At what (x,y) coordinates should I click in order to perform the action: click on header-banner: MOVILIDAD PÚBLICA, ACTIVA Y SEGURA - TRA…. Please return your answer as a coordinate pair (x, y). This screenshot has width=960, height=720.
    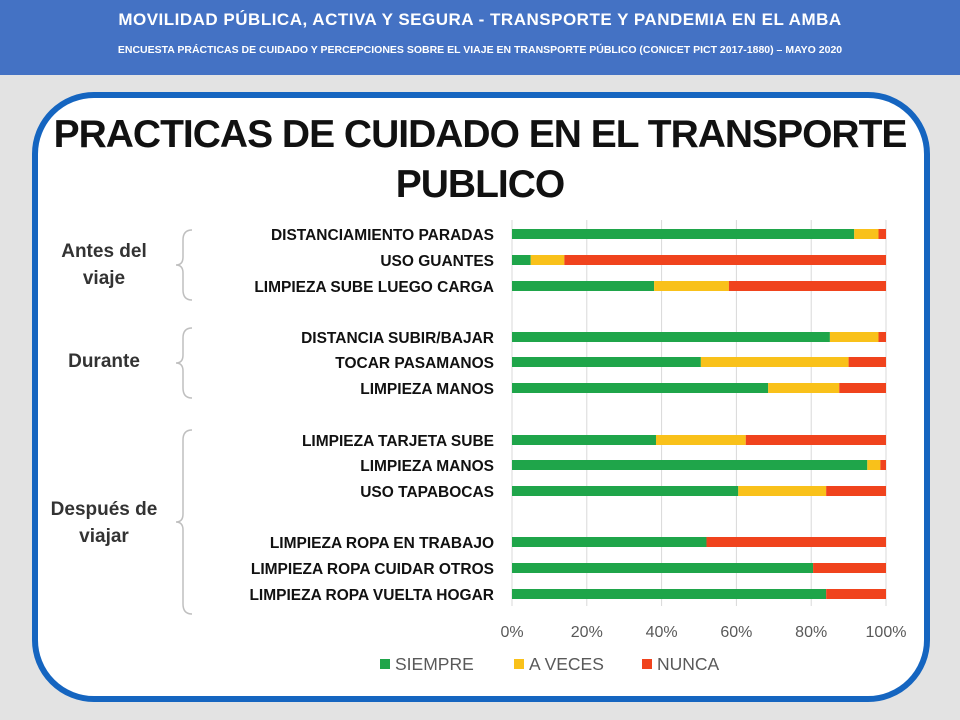
    Looking at the image, I should click on (480, 37).